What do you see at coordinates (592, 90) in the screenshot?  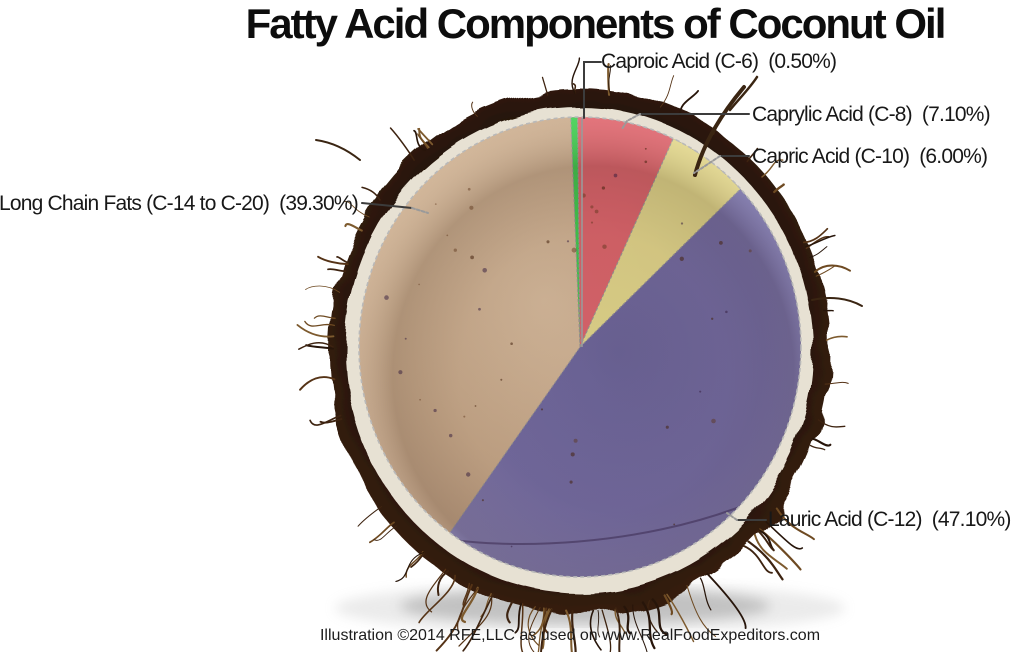 I see `leader-caproic` at bounding box center [592, 90].